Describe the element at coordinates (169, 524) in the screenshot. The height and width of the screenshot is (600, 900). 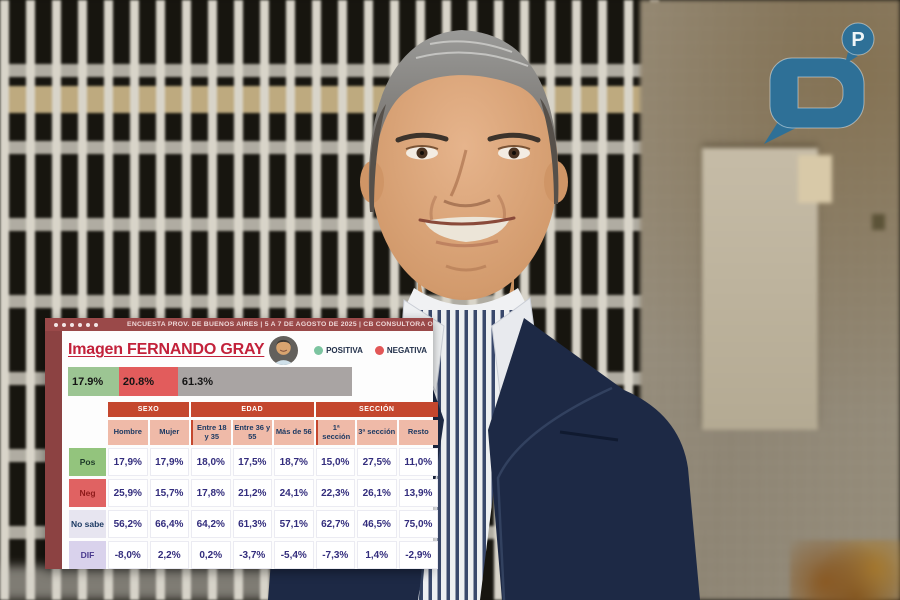
I see `table-cell: 66,4%` at that location.